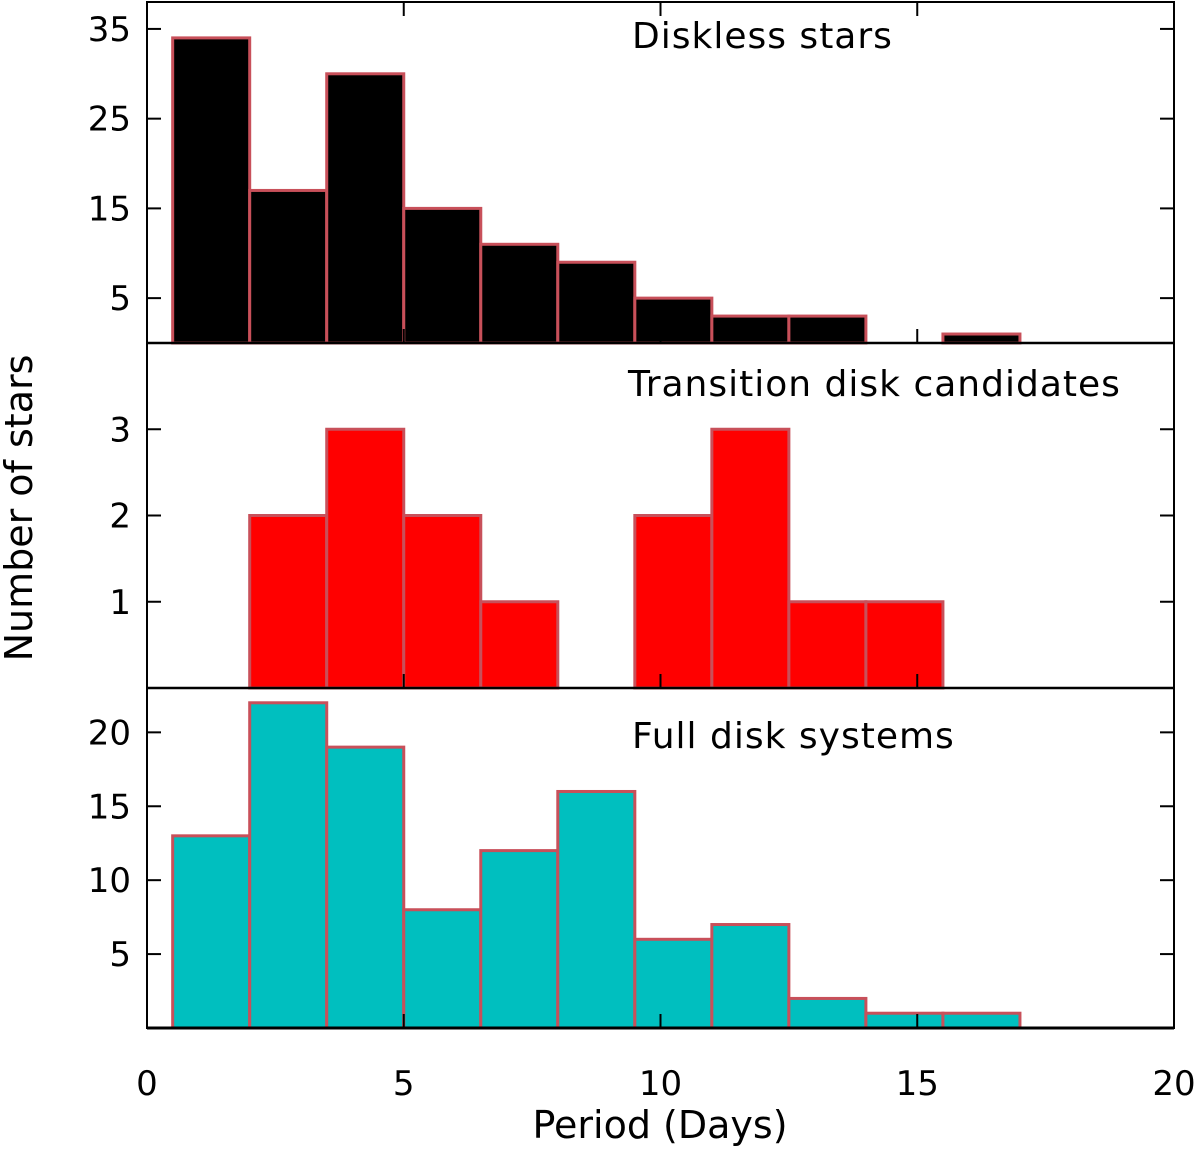 The height and width of the screenshot is (1153, 1200). I want to click on ytick-label-panel1-0: 5, so click(120, 299).